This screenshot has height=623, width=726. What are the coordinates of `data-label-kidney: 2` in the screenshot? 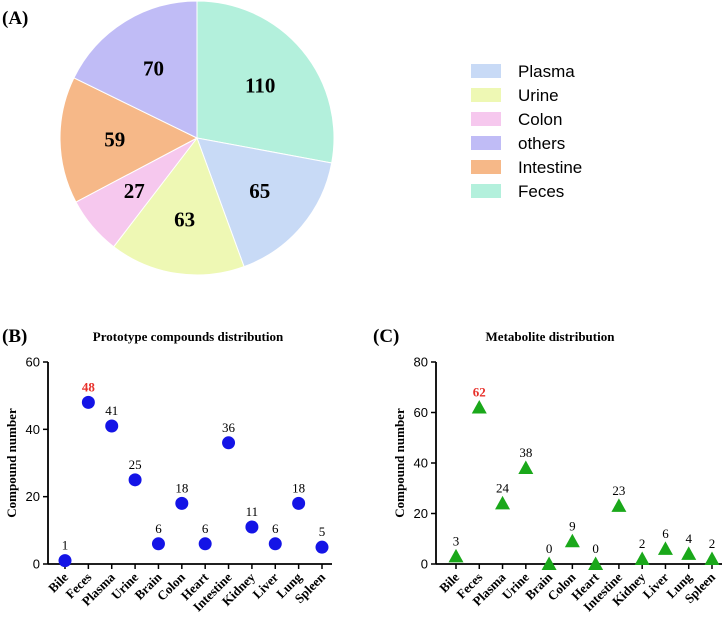 It's located at (642, 543).